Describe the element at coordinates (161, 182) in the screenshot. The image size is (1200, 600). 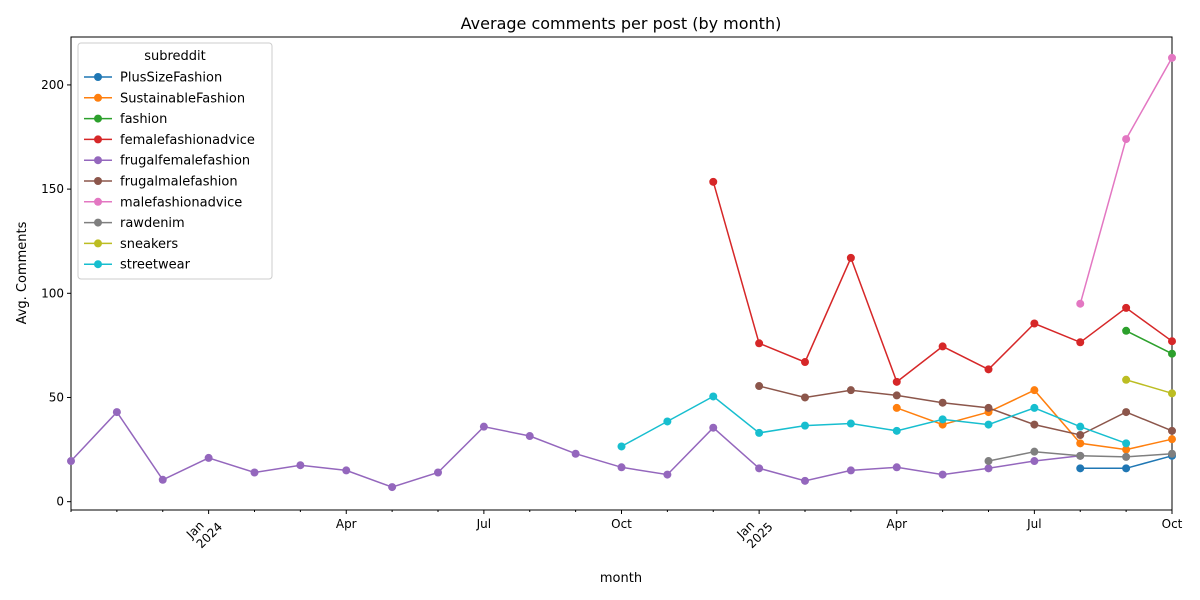
I see `legend-item-frugalmalefashion: frugalmalefashion` at that location.